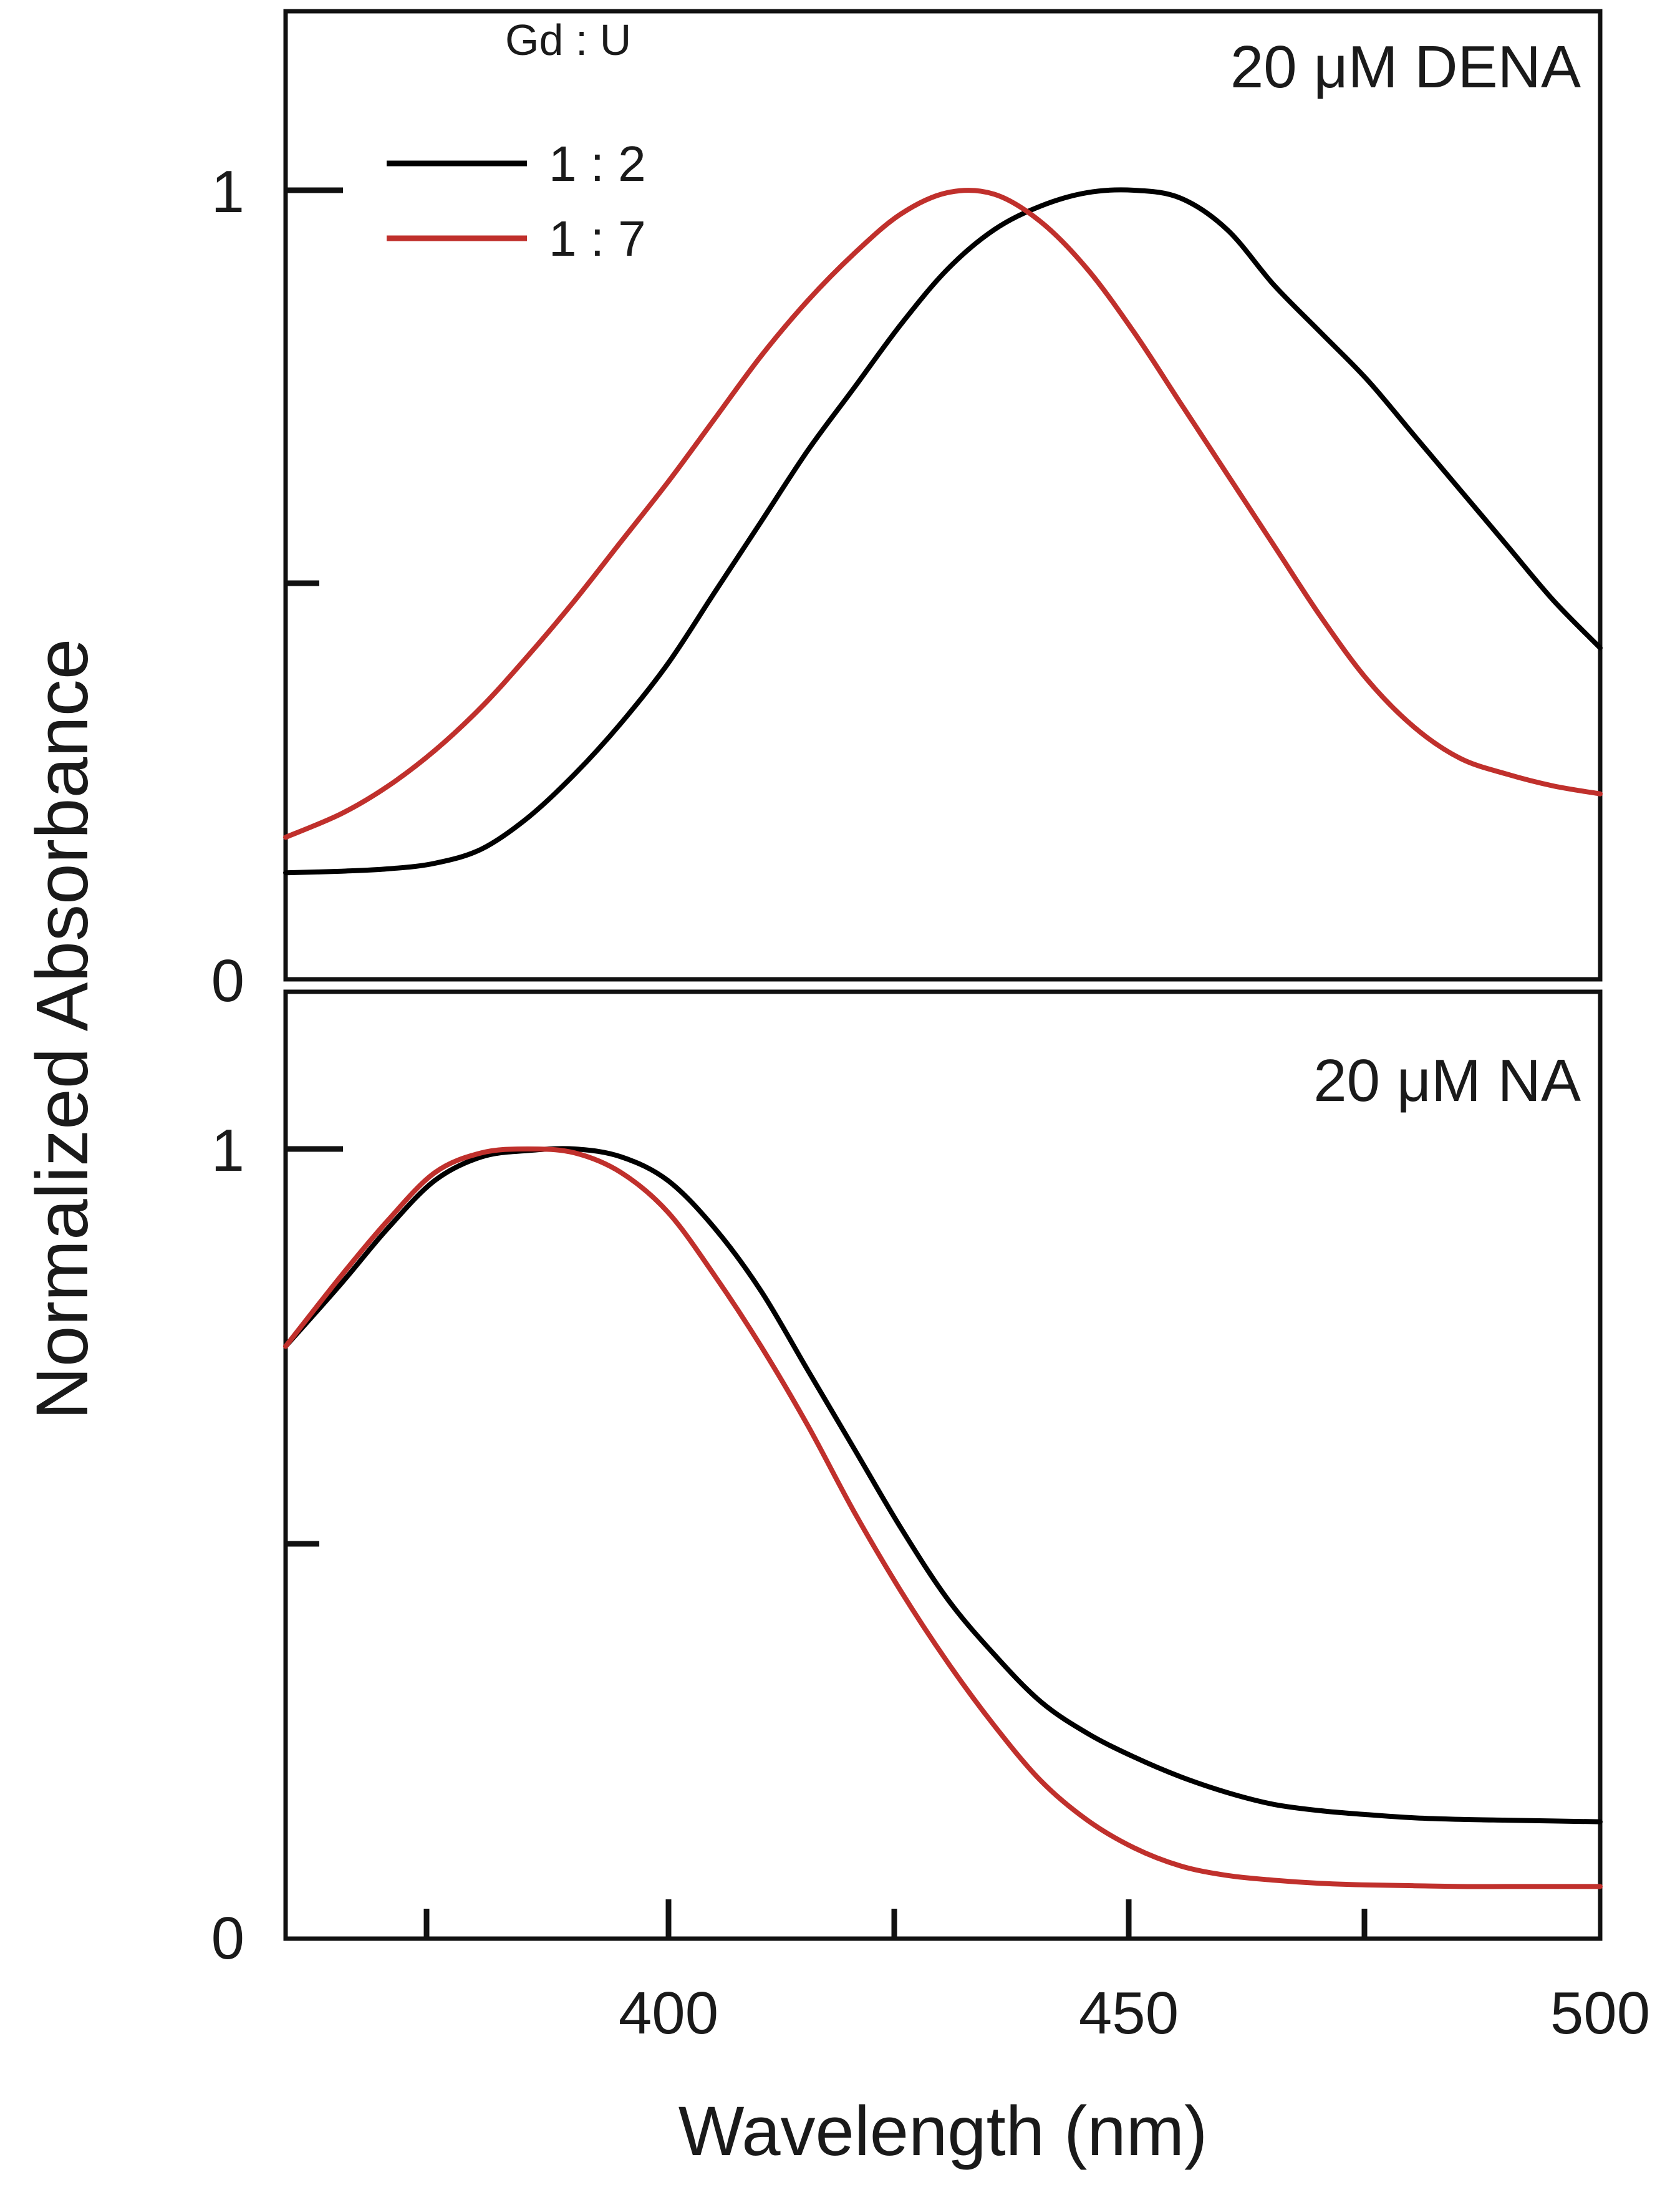 This screenshot has width=1680, height=2200. What do you see at coordinates (568, 40) in the screenshot?
I see `legend-title: Gd : U` at bounding box center [568, 40].